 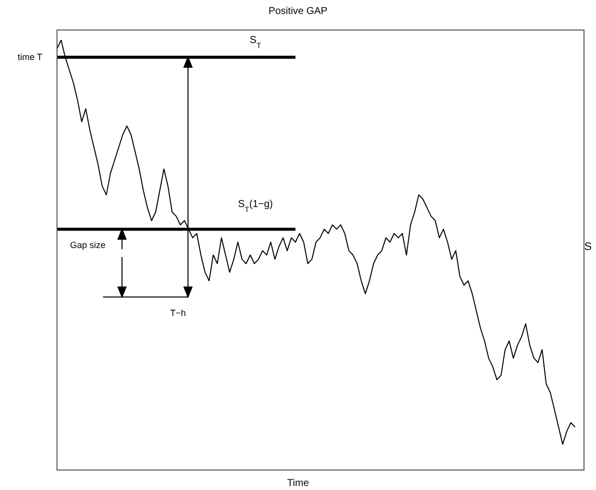 I want to click on x-axis-title: Time, so click(x=298, y=483).